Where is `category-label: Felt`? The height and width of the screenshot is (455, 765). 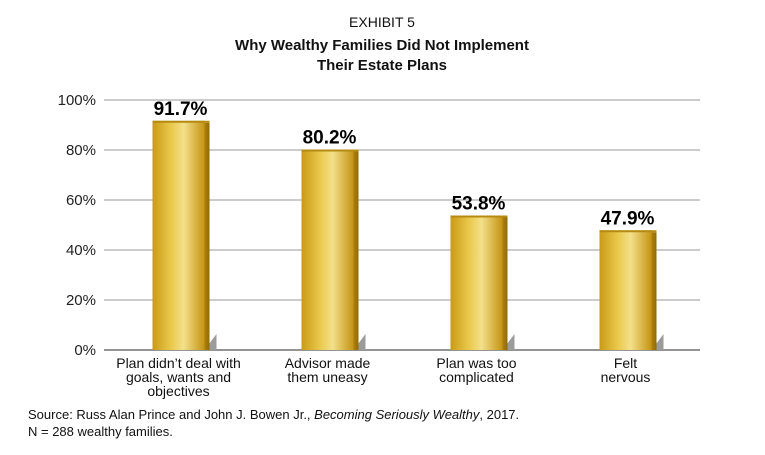 category-label: Felt is located at coordinates (625, 363).